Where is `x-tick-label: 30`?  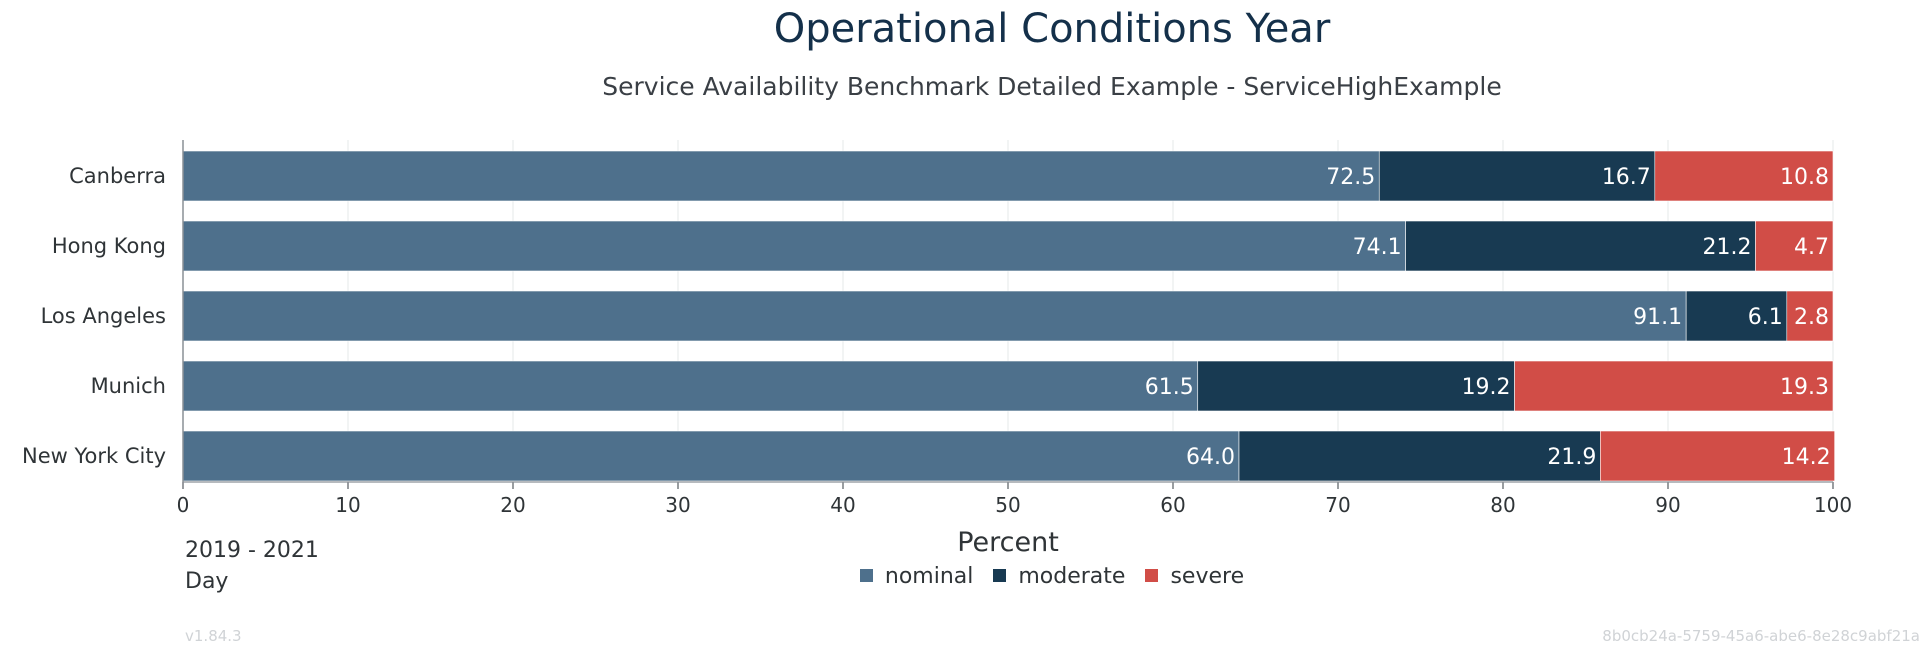 x-tick-label: 30 is located at coordinates (677, 505).